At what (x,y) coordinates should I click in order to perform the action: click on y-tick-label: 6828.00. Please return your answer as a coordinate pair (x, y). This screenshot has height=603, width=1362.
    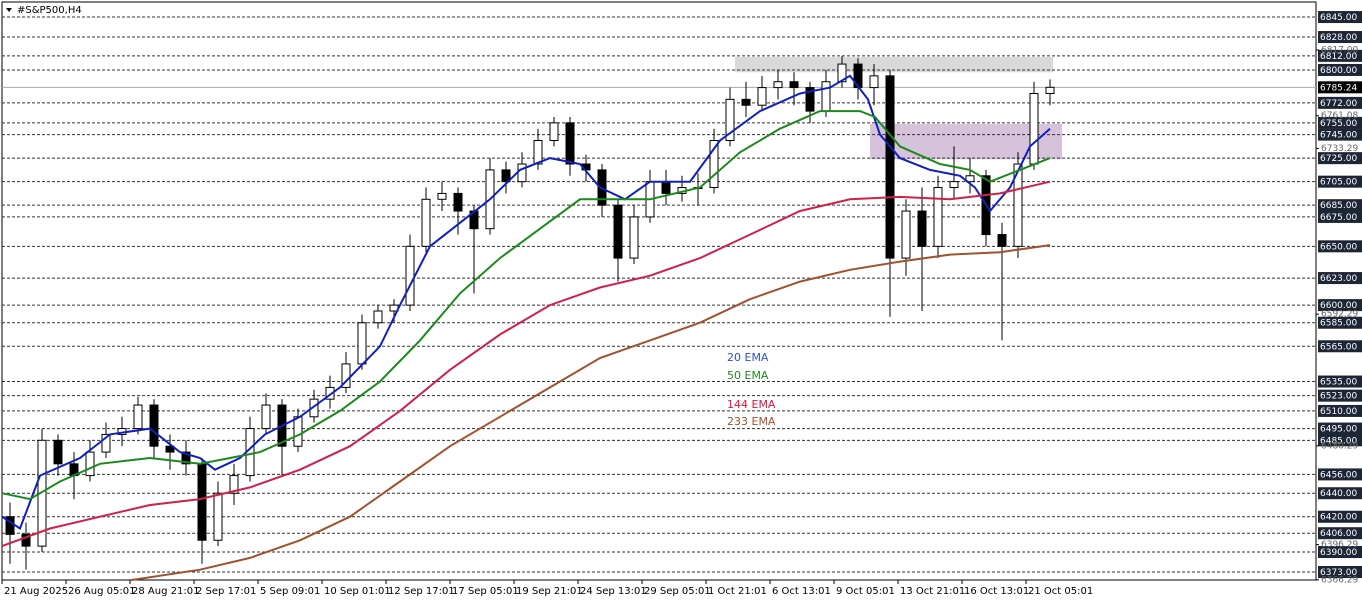
    Looking at the image, I should click on (1338, 38).